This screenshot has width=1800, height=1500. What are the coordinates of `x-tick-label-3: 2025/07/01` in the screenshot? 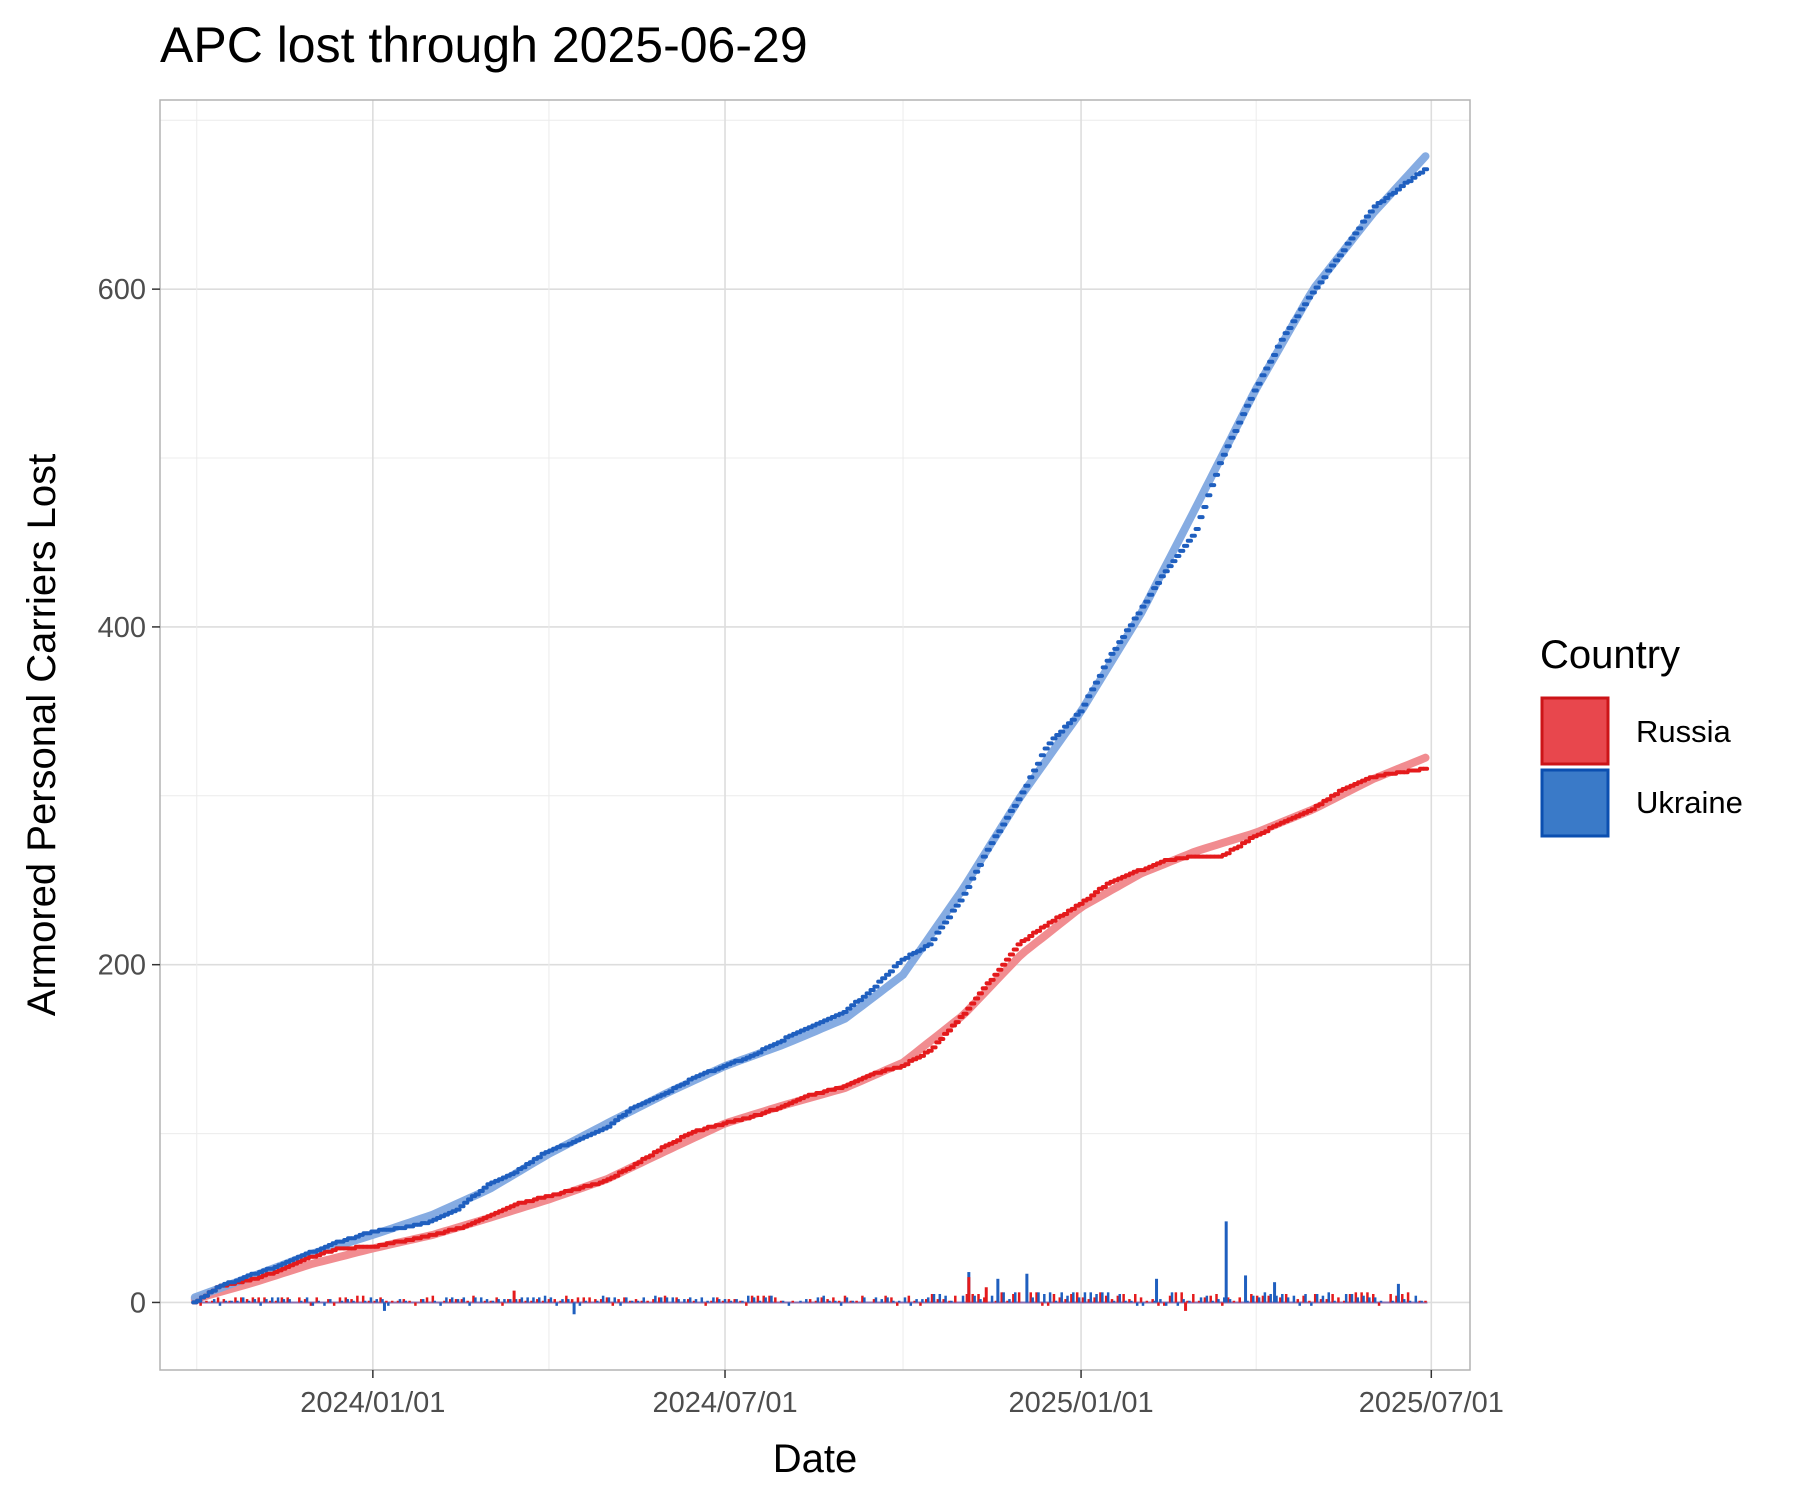 It's located at (1431, 1403).